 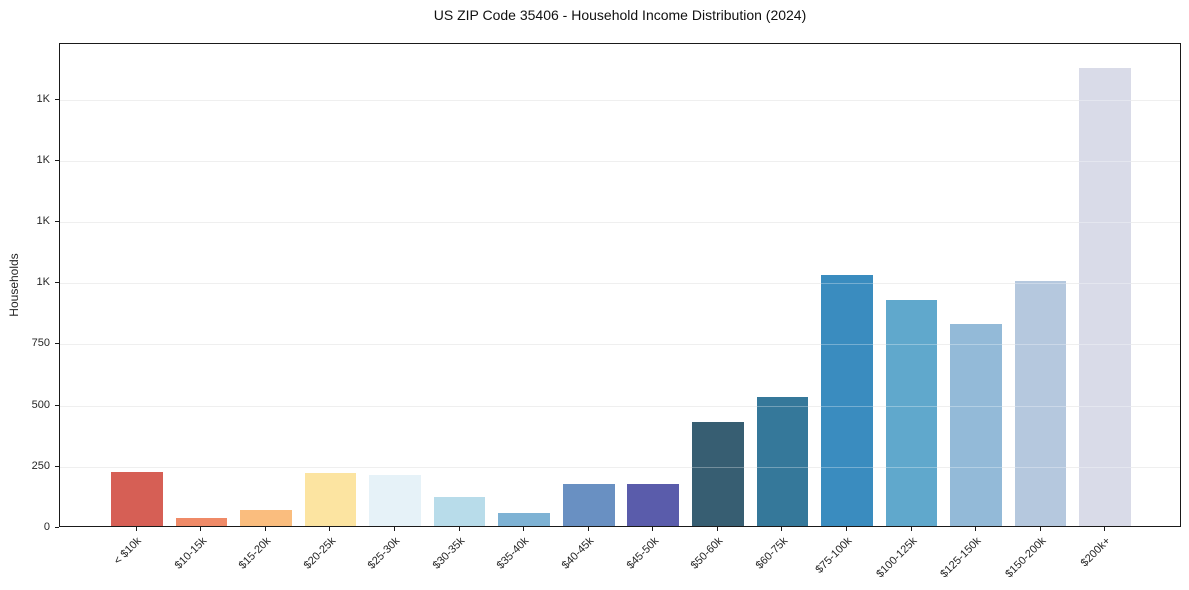 What do you see at coordinates (578, 553) in the screenshot?
I see `x-tick-label: $40-45k` at bounding box center [578, 553].